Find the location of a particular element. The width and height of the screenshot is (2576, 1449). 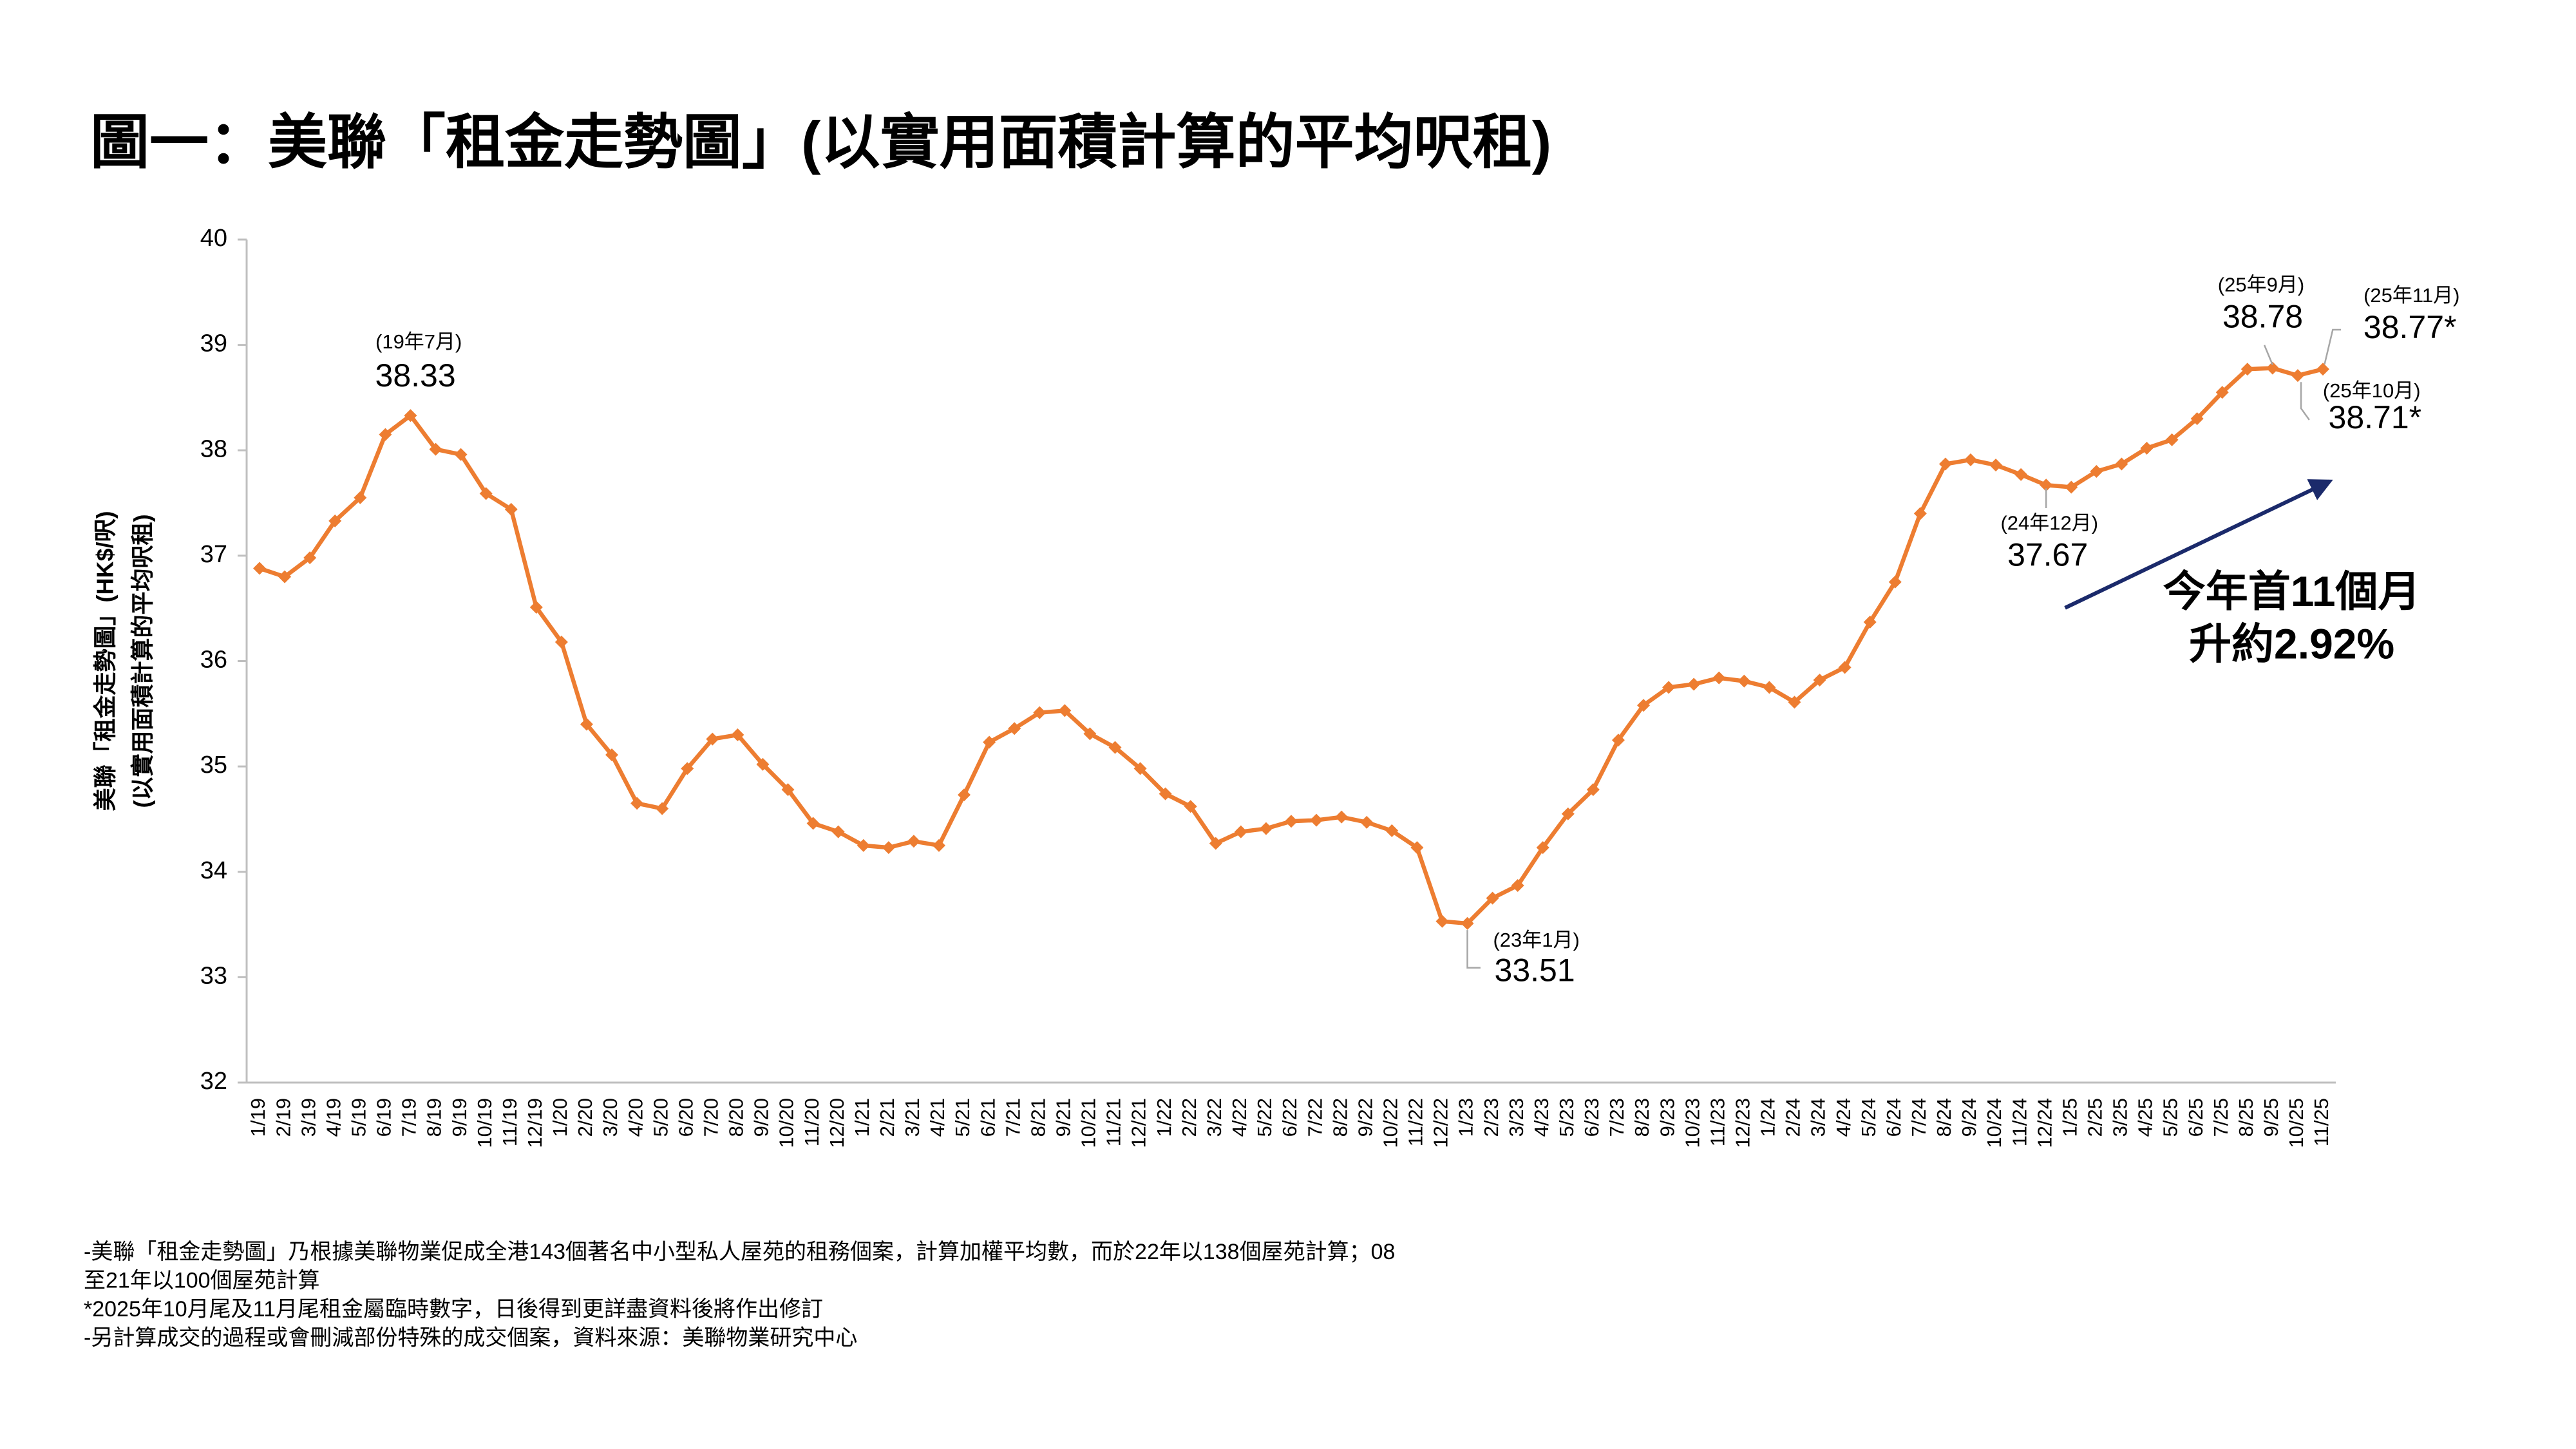

x-tick-label: 5/20 is located at coordinates (660, 1117).